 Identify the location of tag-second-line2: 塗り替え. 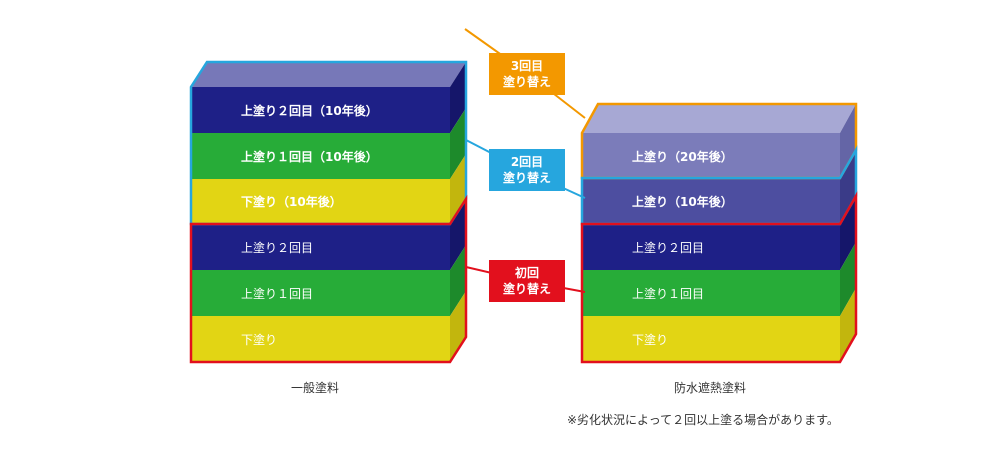
(527, 177).